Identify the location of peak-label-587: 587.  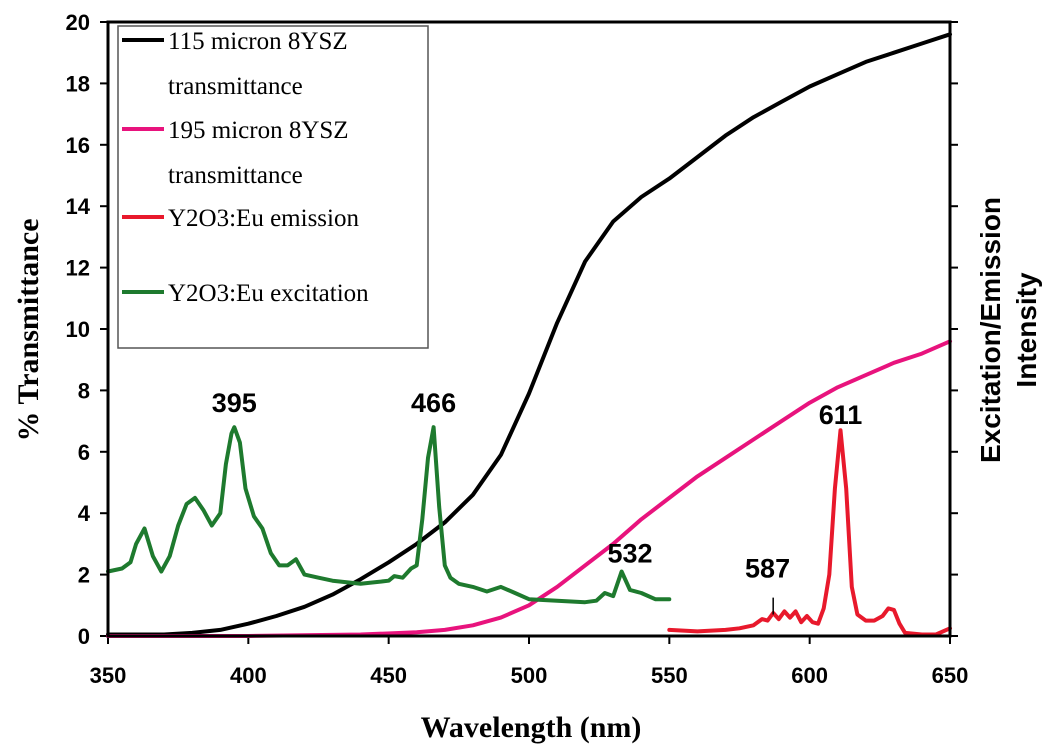
(767, 569).